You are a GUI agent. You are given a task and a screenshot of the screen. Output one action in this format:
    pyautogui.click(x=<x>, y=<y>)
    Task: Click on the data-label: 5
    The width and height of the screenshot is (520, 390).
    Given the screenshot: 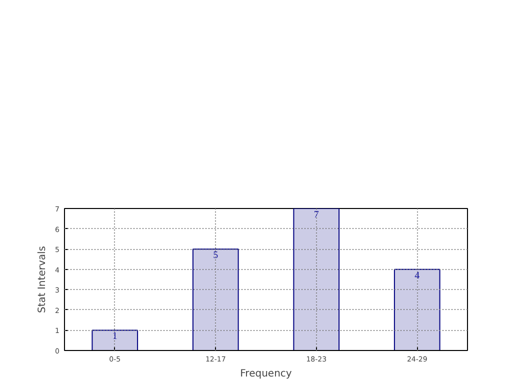 What is the action you would take?
    pyautogui.click(x=215, y=256)
    